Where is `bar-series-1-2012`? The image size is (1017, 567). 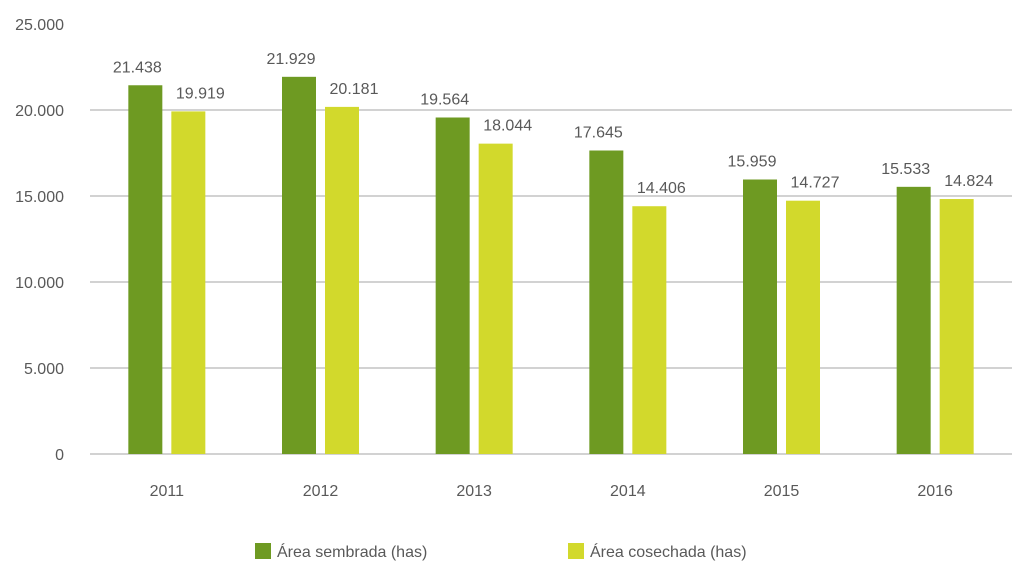 bar-series-1-2012 is located at coordinates (299, 265).